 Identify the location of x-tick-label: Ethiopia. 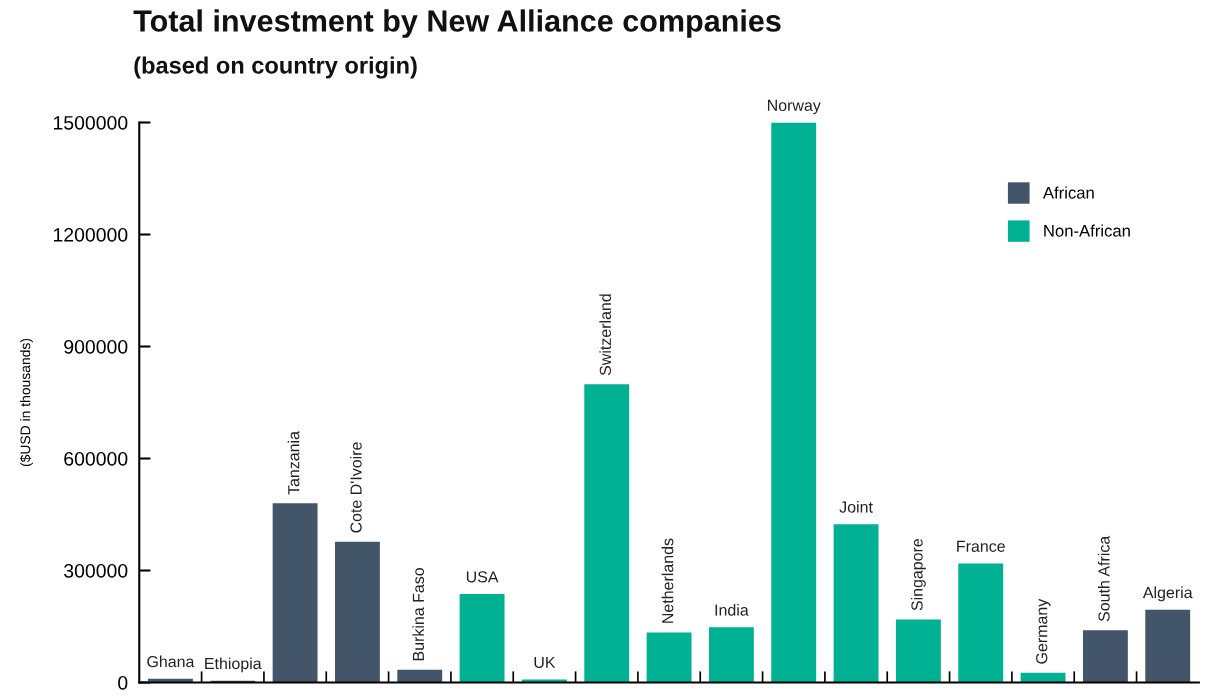
(233, 665).